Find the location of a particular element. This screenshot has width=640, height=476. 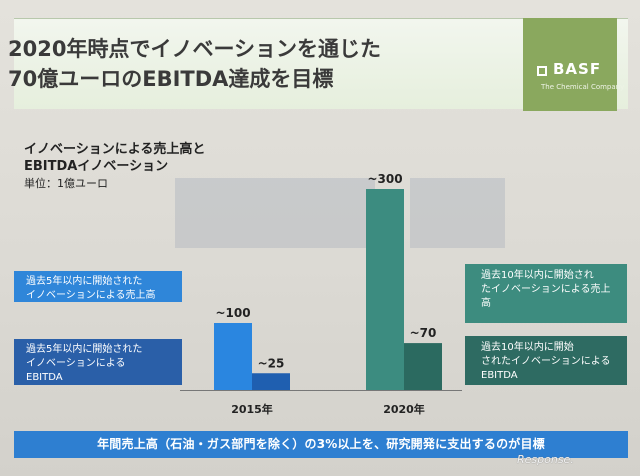

legend-text: たイノベーションによる売上 is located at coordinates (546, 289).